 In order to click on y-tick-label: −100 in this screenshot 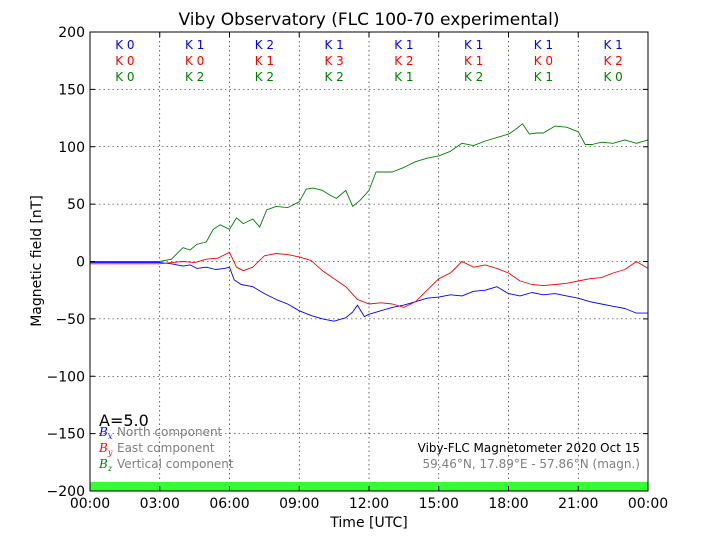, I will do `click(66, 377)`.